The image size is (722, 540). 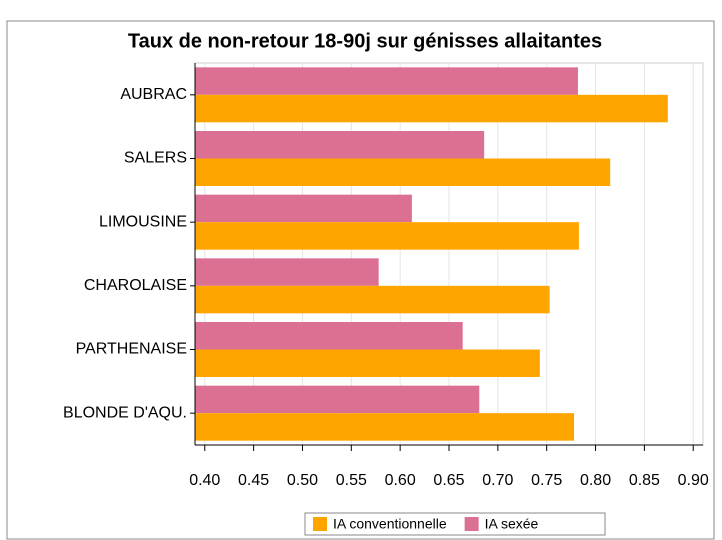 What do you see at coordinates (546, 480) in the screenshot?
I see `x-tick-label: 0.75` at bounding box center [546, 480].